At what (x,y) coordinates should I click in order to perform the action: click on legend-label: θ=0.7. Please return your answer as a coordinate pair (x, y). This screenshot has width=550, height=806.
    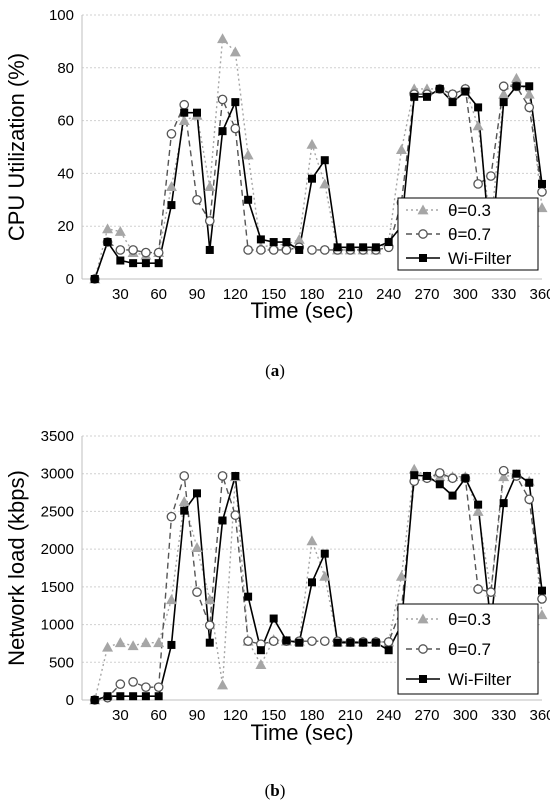
    Looking at the image, I should click on (469, 234).